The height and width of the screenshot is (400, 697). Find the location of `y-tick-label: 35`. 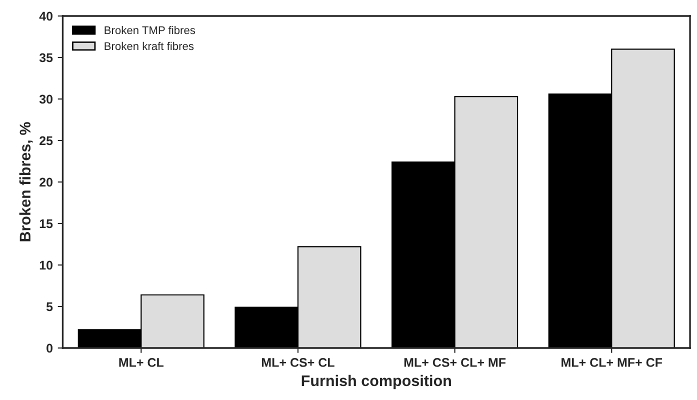

y-tick-label: 35 is located at coordinates (46, 57).